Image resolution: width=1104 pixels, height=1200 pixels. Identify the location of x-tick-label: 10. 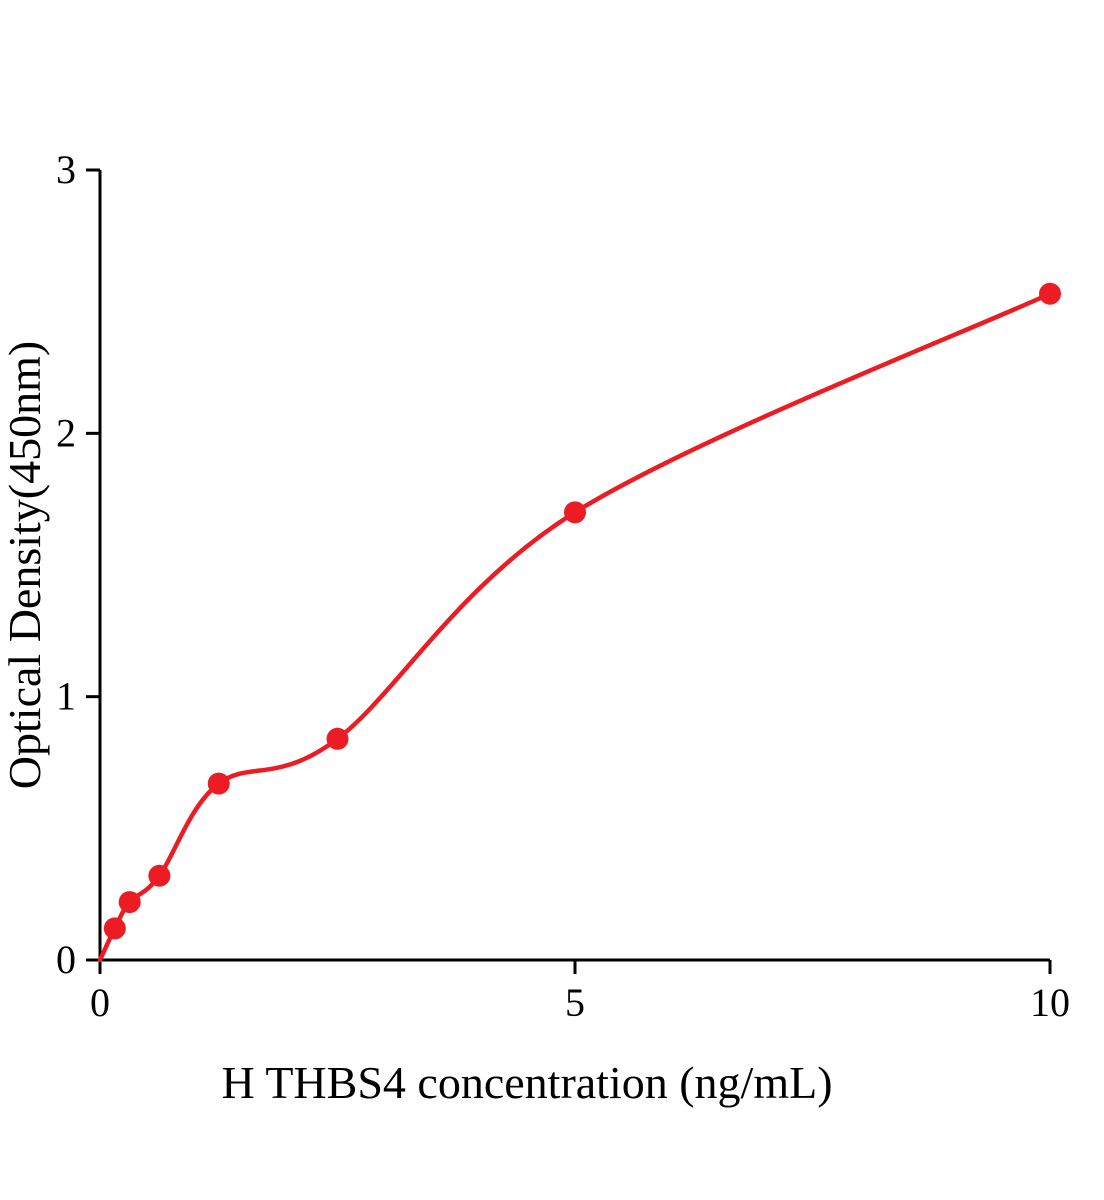
(1050, 1002).